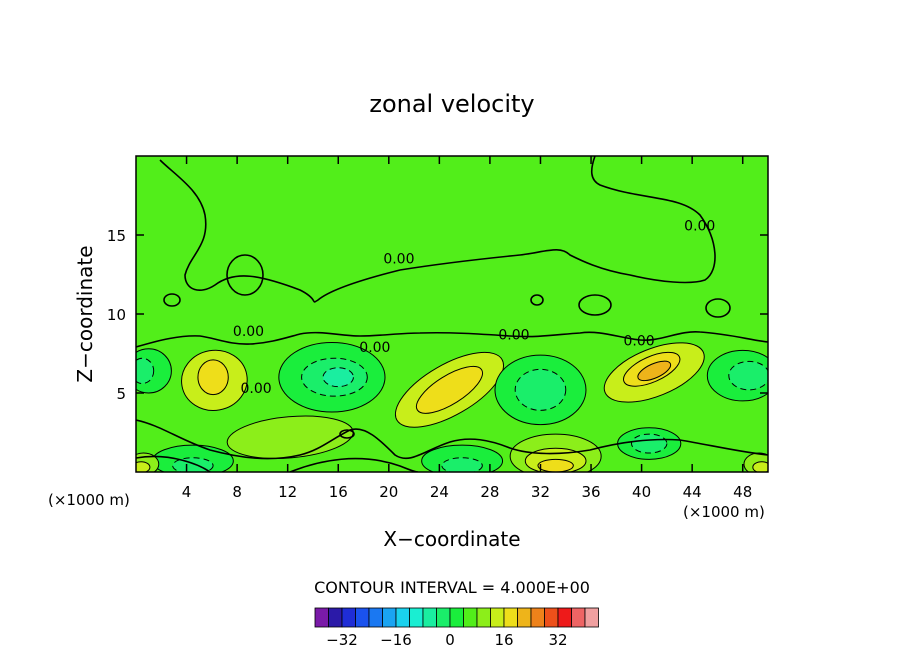  What do you see at coordinates (338, 492) in the screenshot?
I see `x-tick-label: 16` at bounding box center [338, 492].